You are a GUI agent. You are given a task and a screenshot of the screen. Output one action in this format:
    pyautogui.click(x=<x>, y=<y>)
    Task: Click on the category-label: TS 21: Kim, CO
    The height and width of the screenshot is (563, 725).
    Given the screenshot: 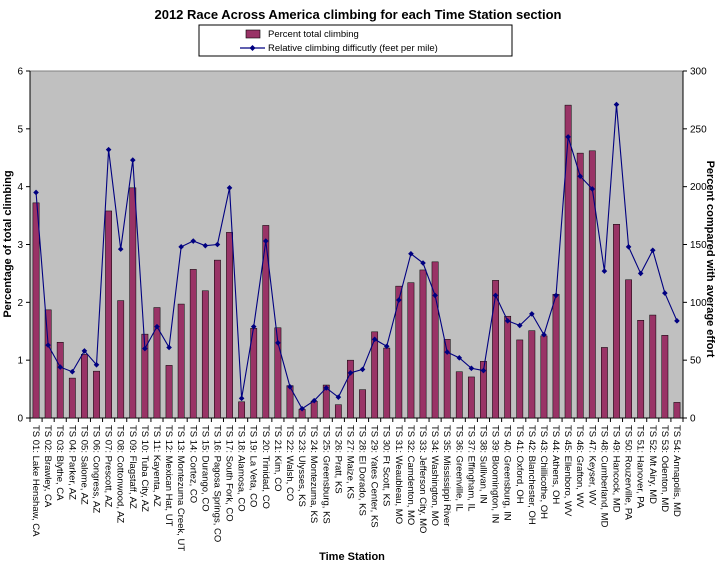 What is the action you would take?
    pyautogui.click(x=277, y=458)
    